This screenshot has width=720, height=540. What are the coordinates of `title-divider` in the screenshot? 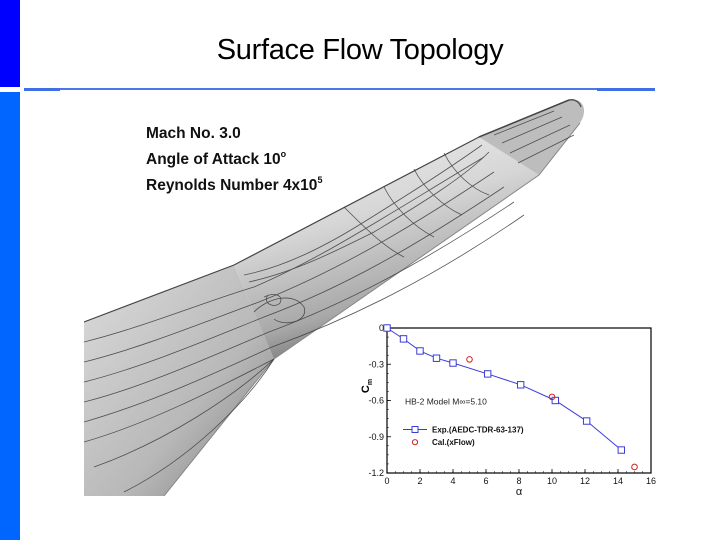 It's located at (339, 89).